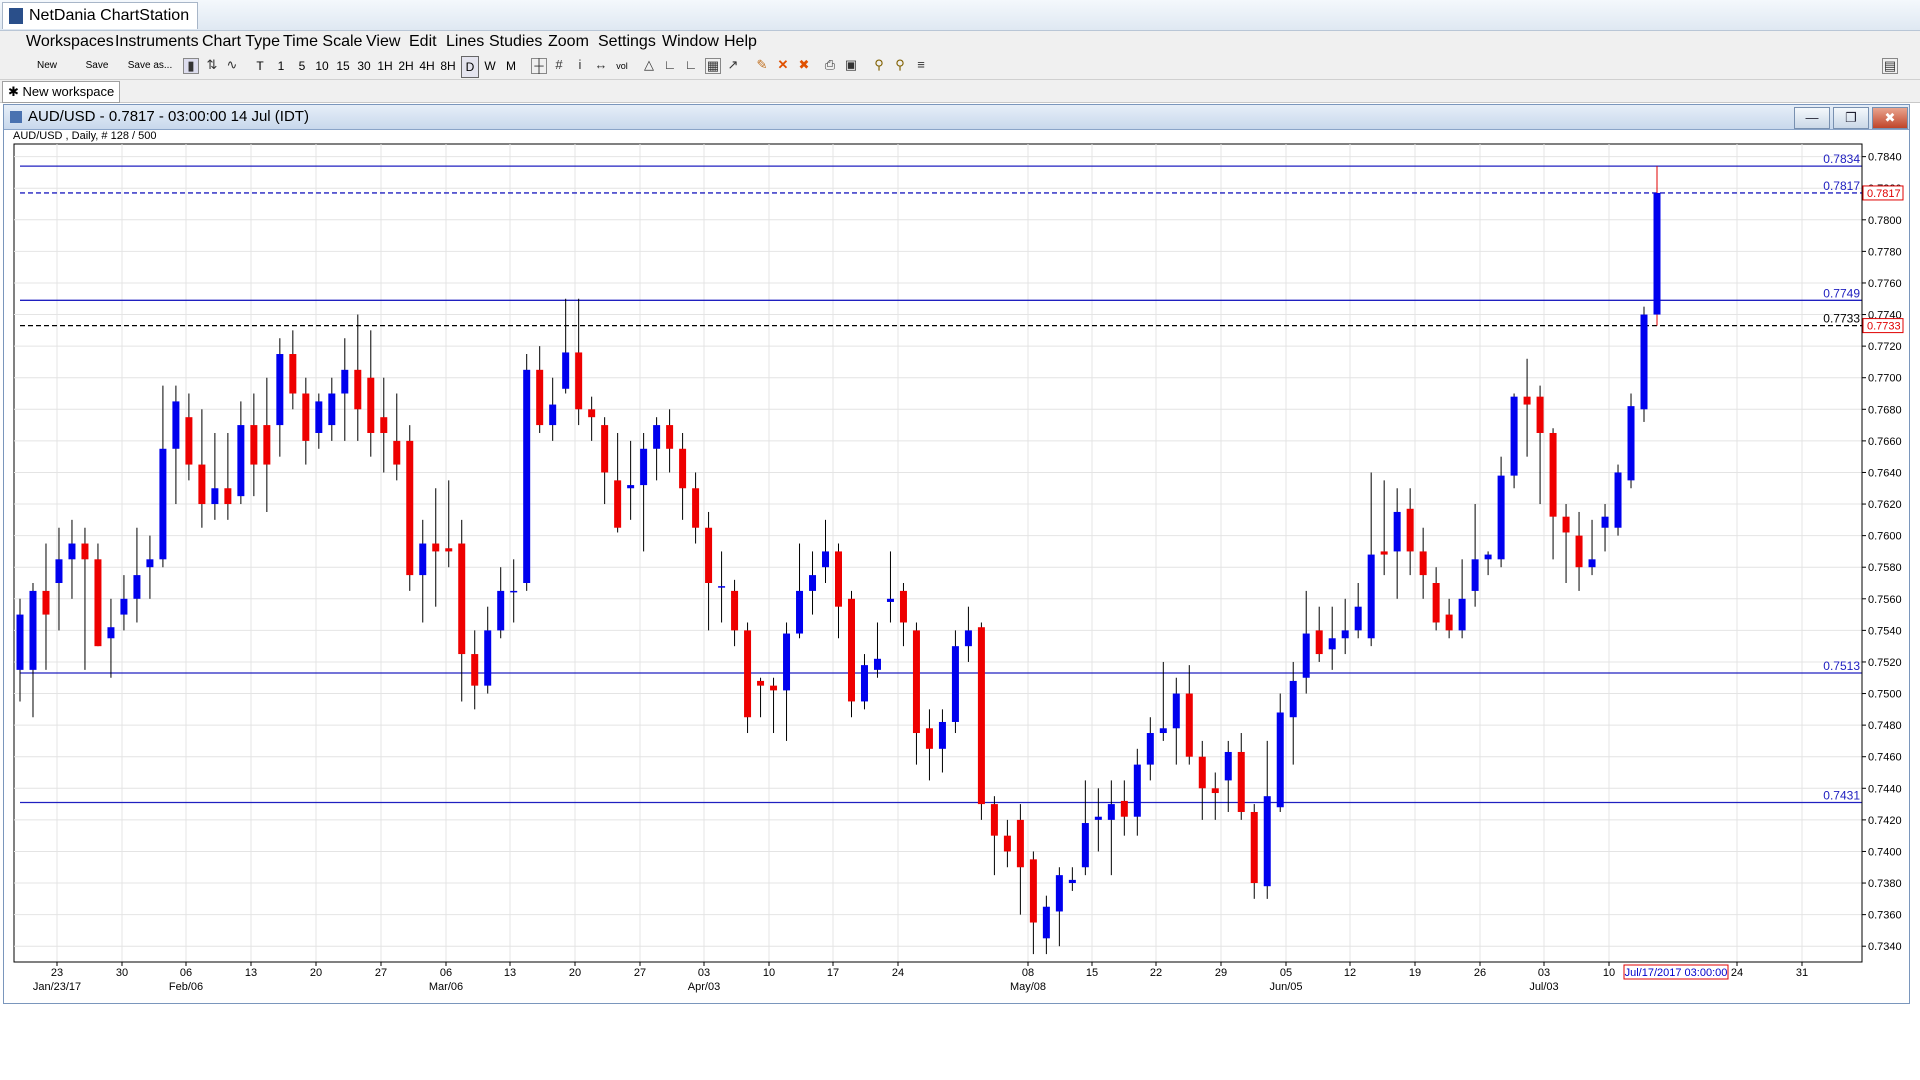  I want to click on tf-monthly: M, so click(511, 66).